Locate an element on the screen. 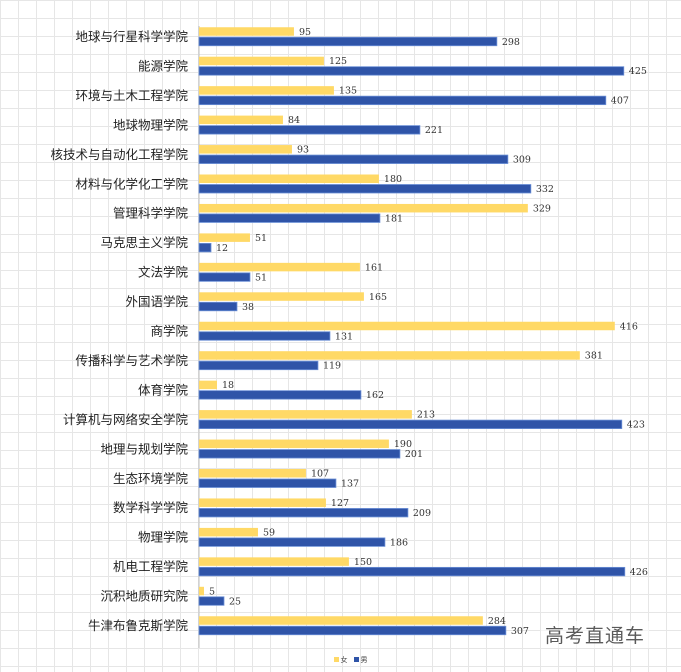 This screenshot has width=681, height=672. data-label-female: 59 is located at coordinates (269, 532).